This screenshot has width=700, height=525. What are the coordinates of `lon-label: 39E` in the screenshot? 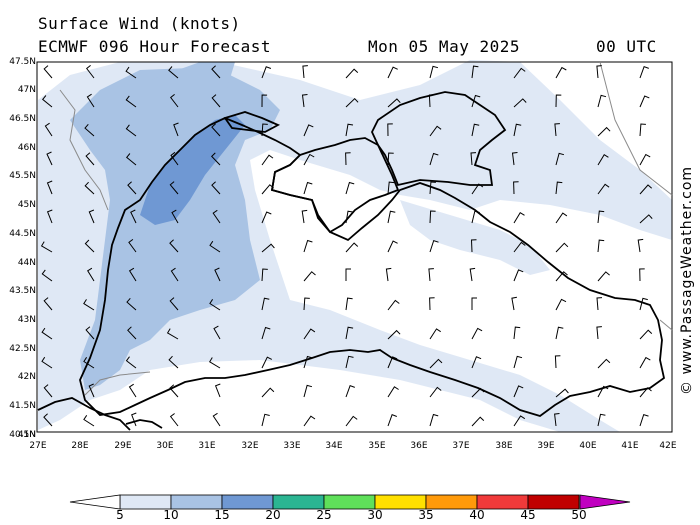 It's located at (546, 446).